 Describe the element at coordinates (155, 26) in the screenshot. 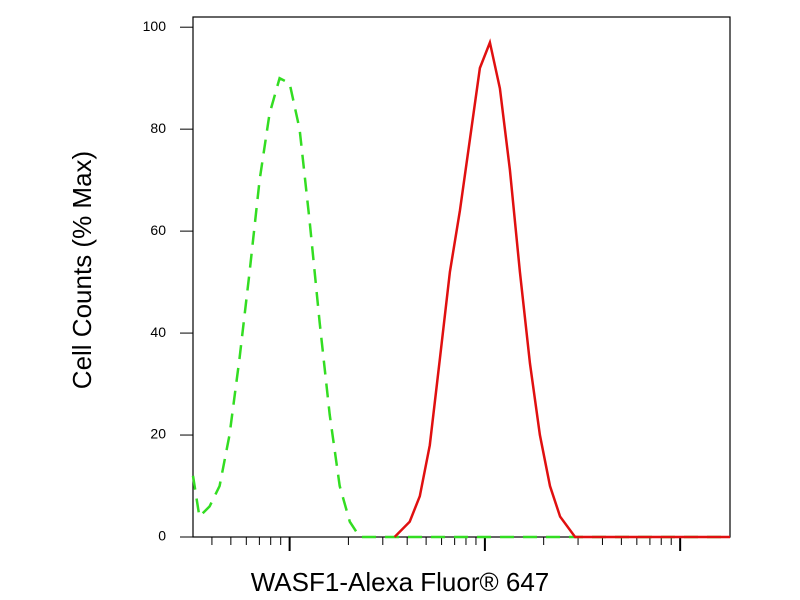

I see `y-tick-label: 100` at that location.